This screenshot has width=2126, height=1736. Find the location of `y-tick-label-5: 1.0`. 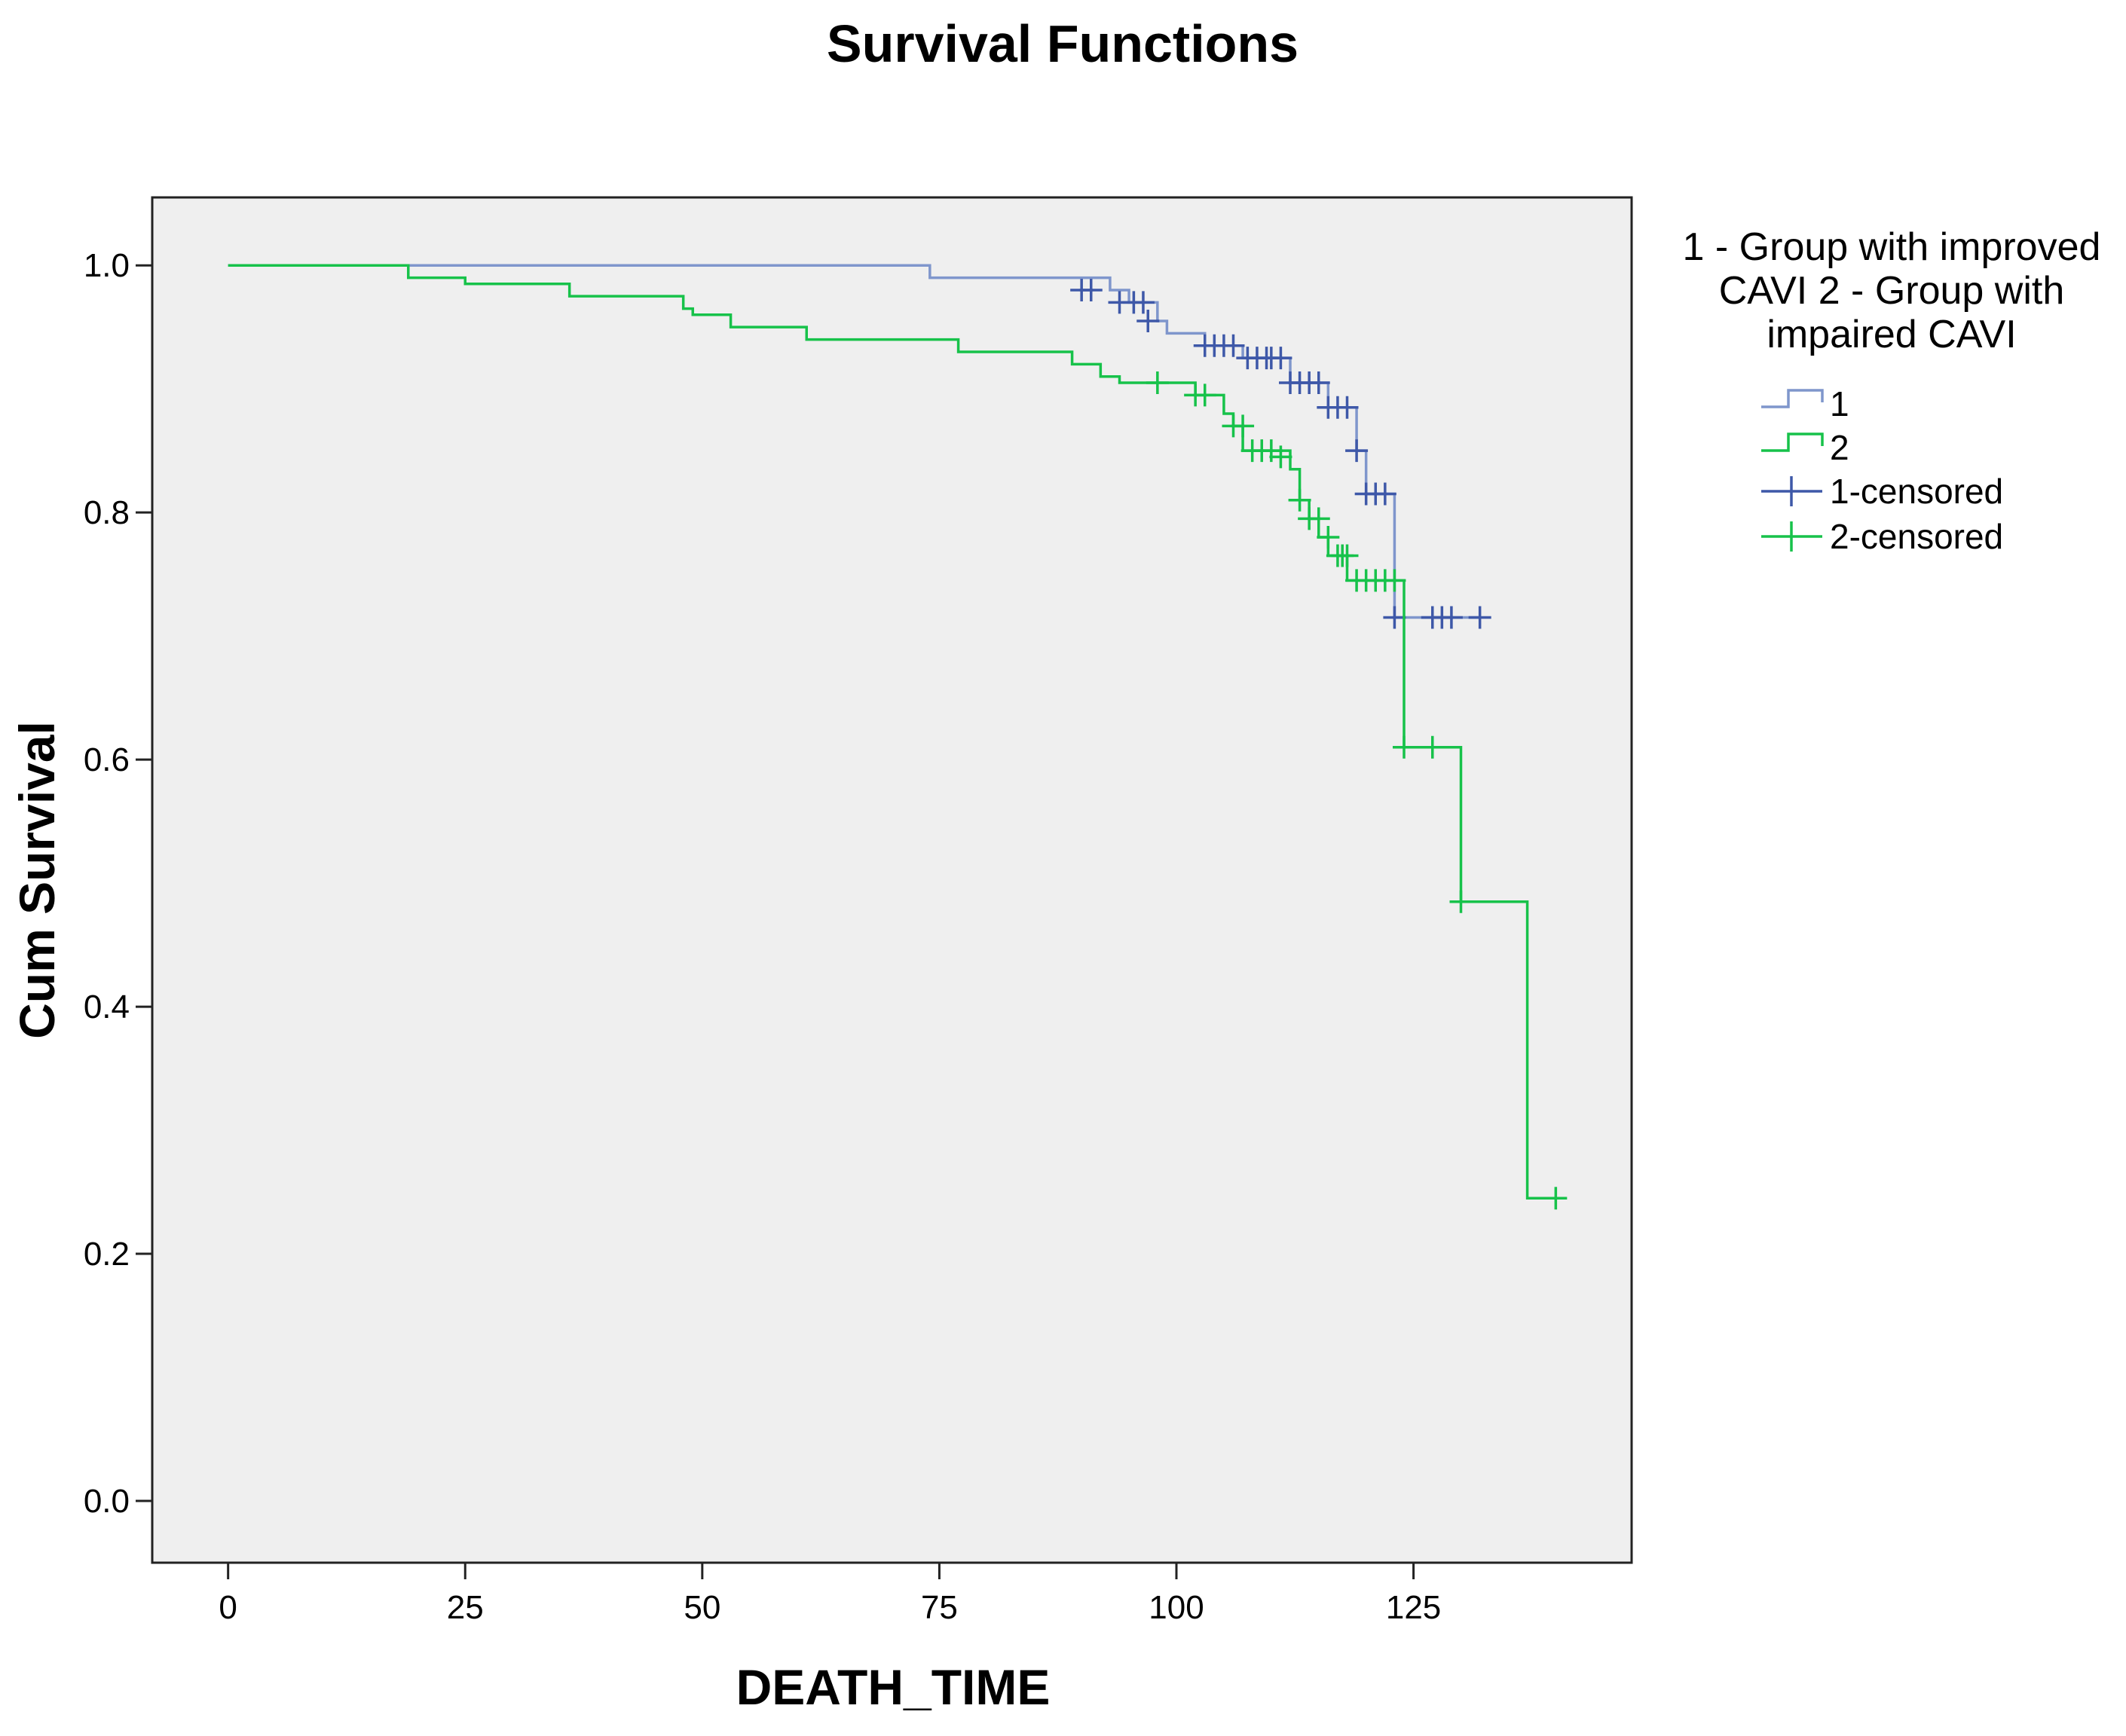

y-tick-label-5: 1.0 is located at coordinates (107, 265).